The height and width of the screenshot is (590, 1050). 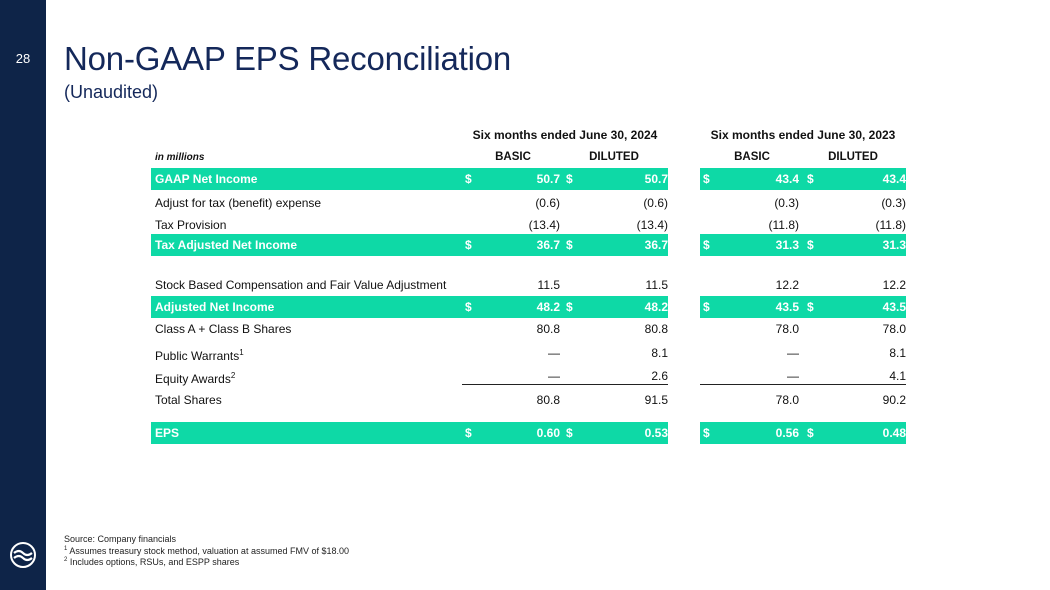 I want to click on row-label: EPS, so click(x=167, y=433).